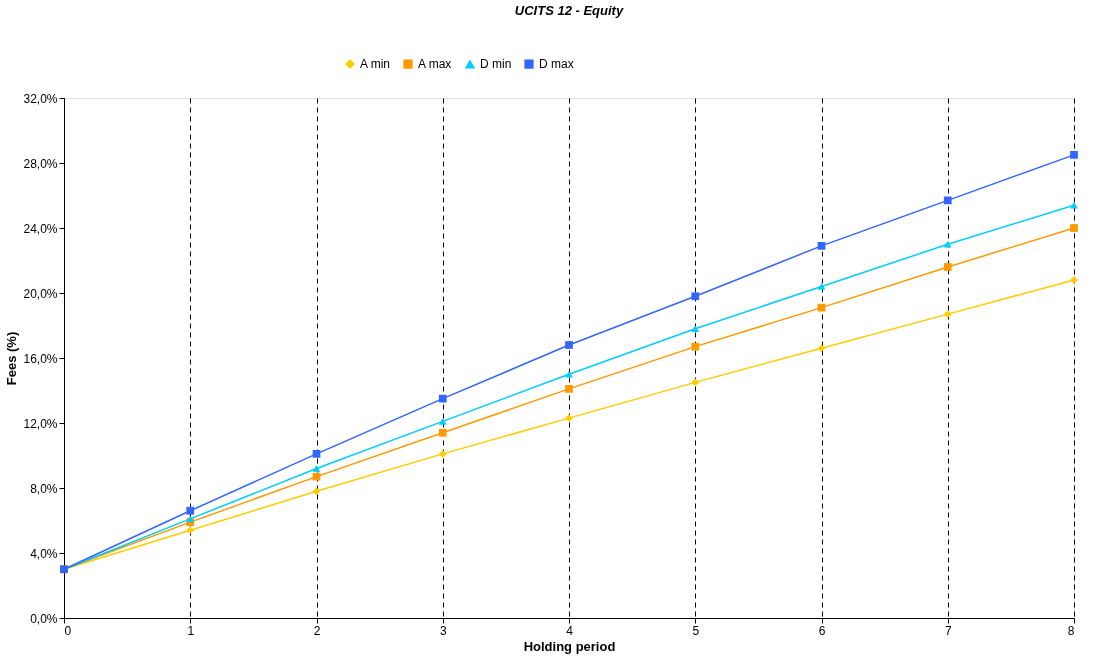  I want to click on chart-title: UCITS 12 - Equity, so click(569, 10).